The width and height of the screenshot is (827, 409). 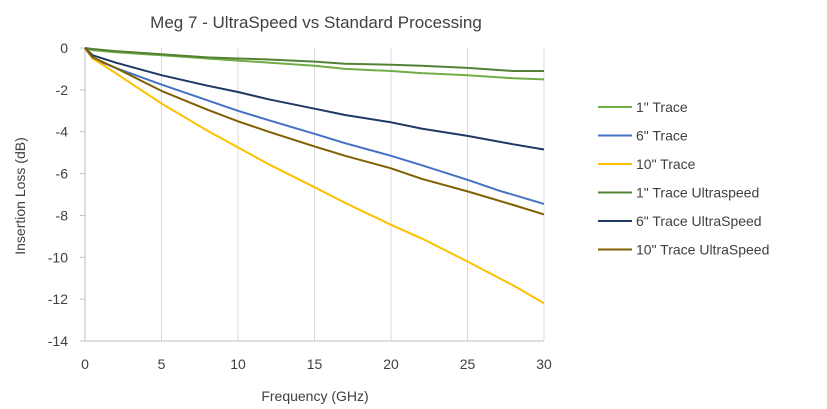 I want to click on legend-label: 6" Trace, so click(x=662, y=136).